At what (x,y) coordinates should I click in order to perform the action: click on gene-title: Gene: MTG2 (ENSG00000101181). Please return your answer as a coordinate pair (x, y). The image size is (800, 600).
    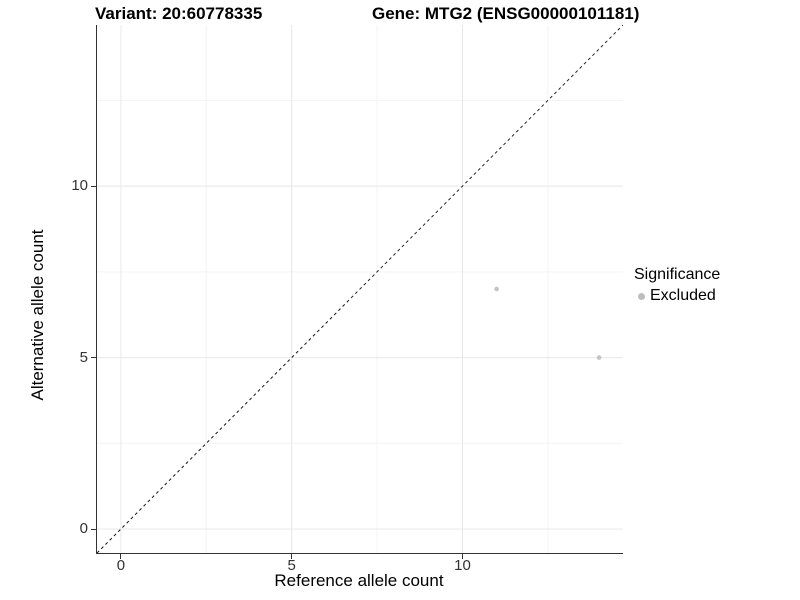
    Looking at the image, I should click on (506, 13).